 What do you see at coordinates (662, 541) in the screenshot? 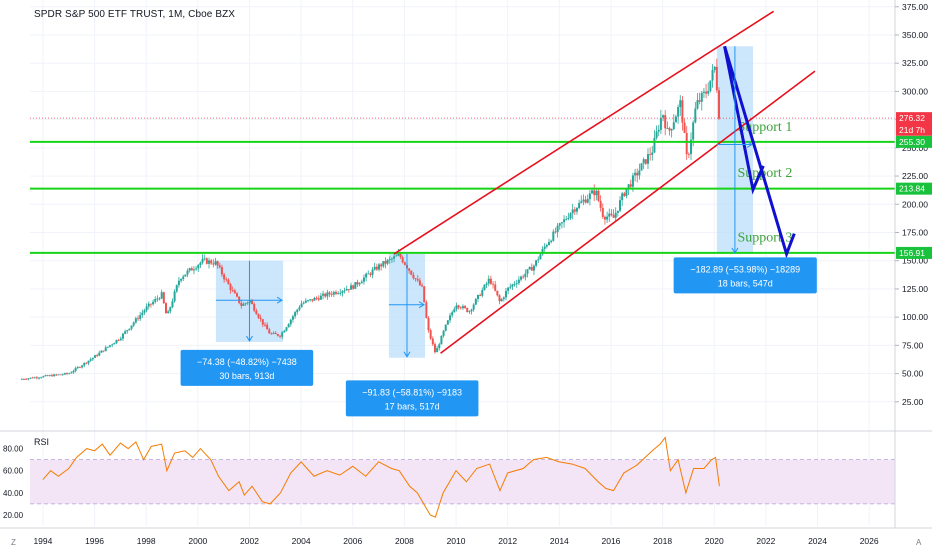
I see `time-tick-label: 2018` at bounding box center [662, 541].